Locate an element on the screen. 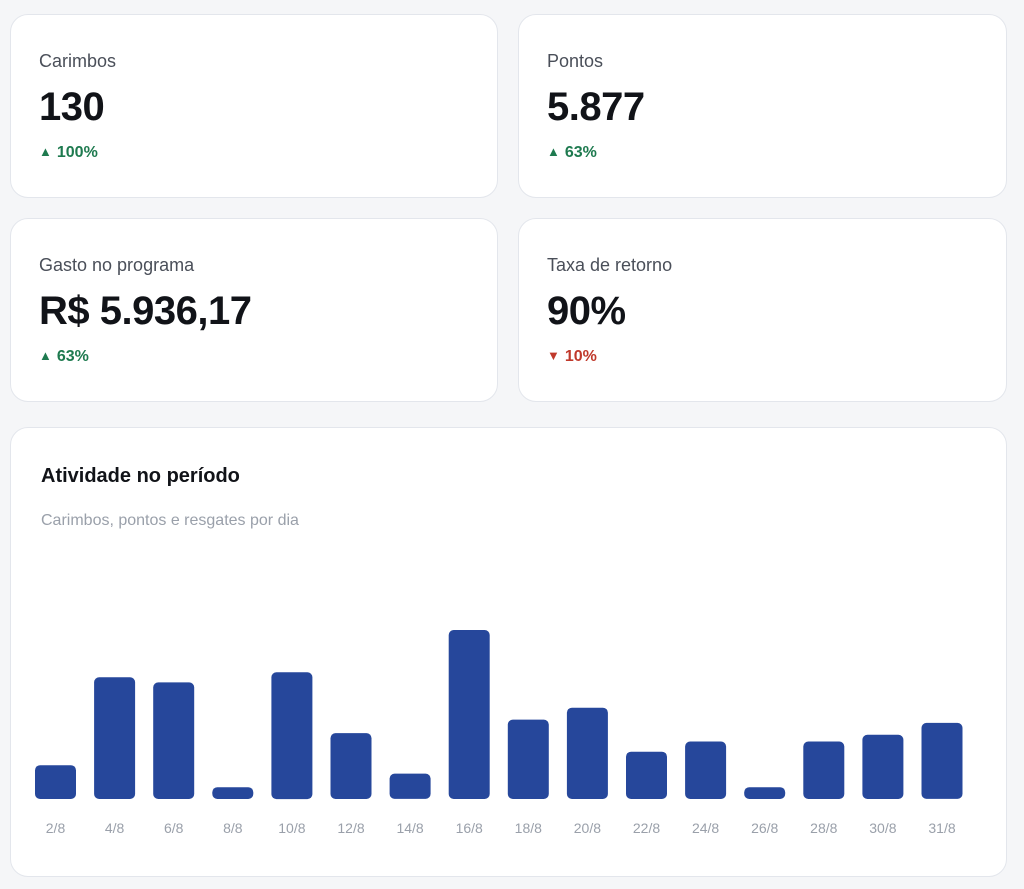 The width and height of the screenshot is (1024, 889). stat-label: Taxa de retorno is located at coordinates (610, 265).